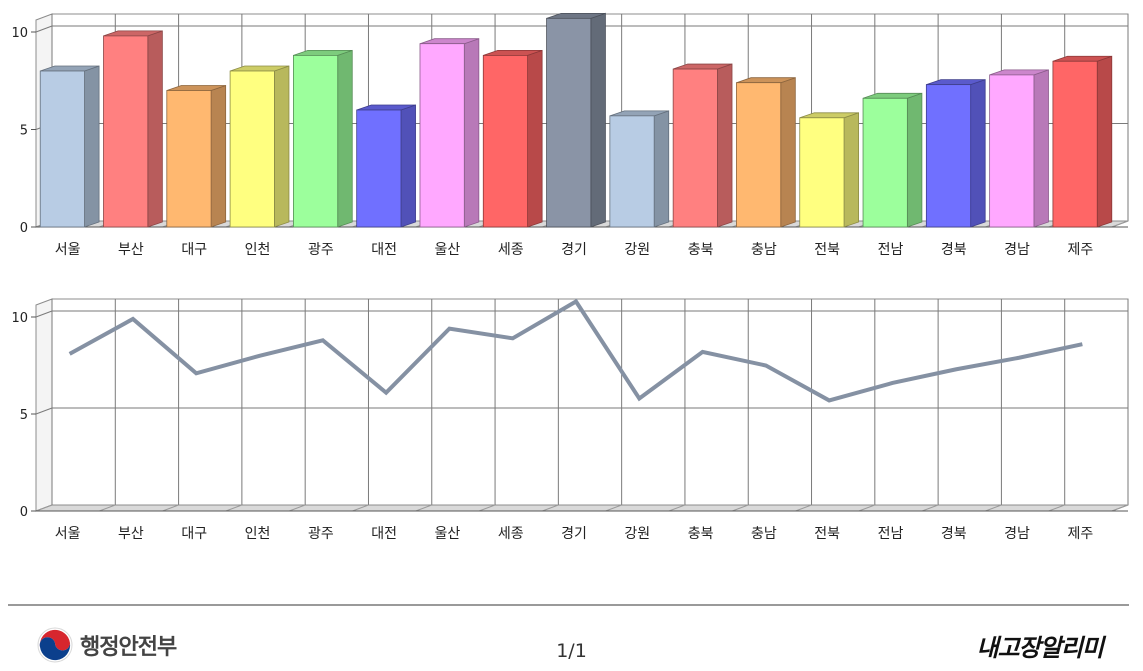 Image resolution: width=1143 pixels, height=671 pixels. I want to click on x-tick-label: 전북, so click(827, 534).